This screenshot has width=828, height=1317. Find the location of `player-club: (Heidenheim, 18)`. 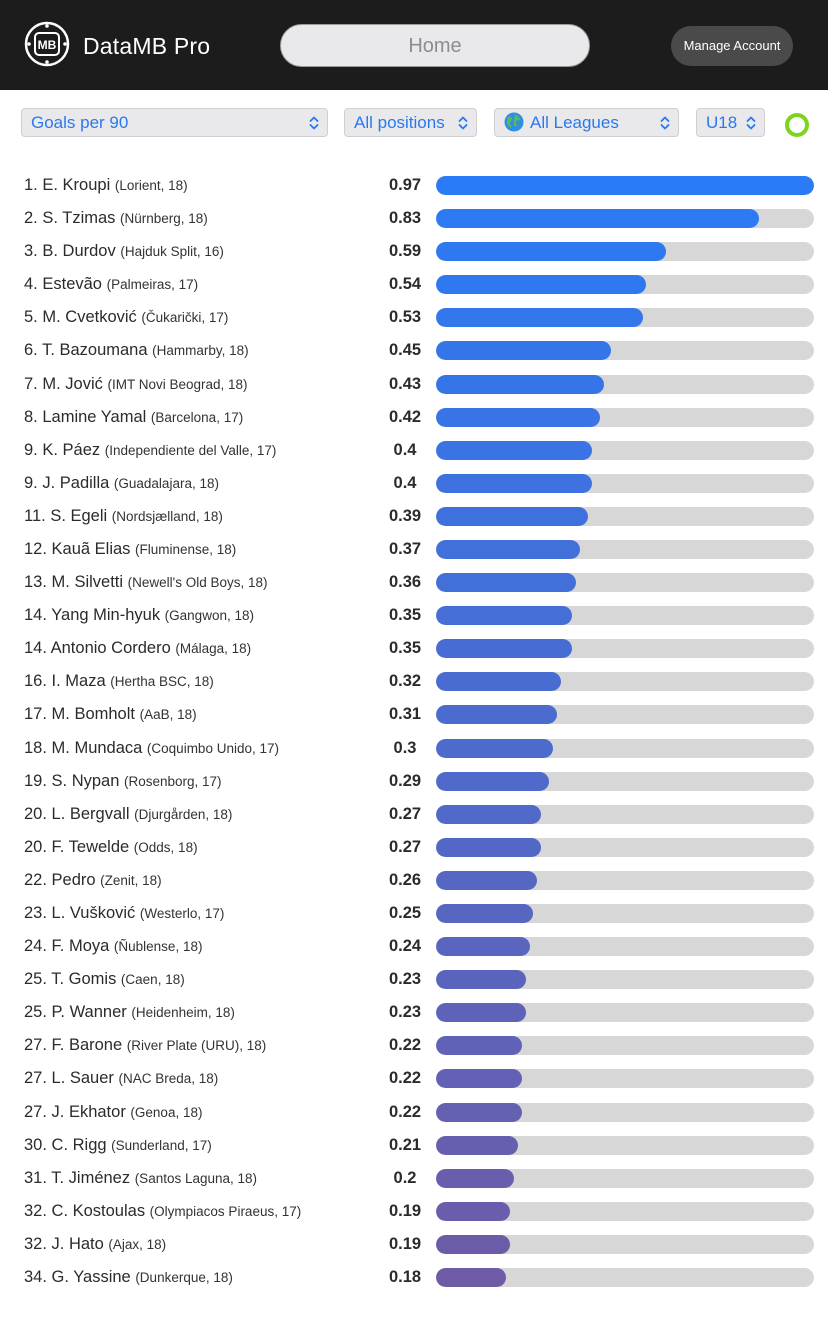

player-club: (Heidenheim, 18) is located at coordinates (183, 1013).